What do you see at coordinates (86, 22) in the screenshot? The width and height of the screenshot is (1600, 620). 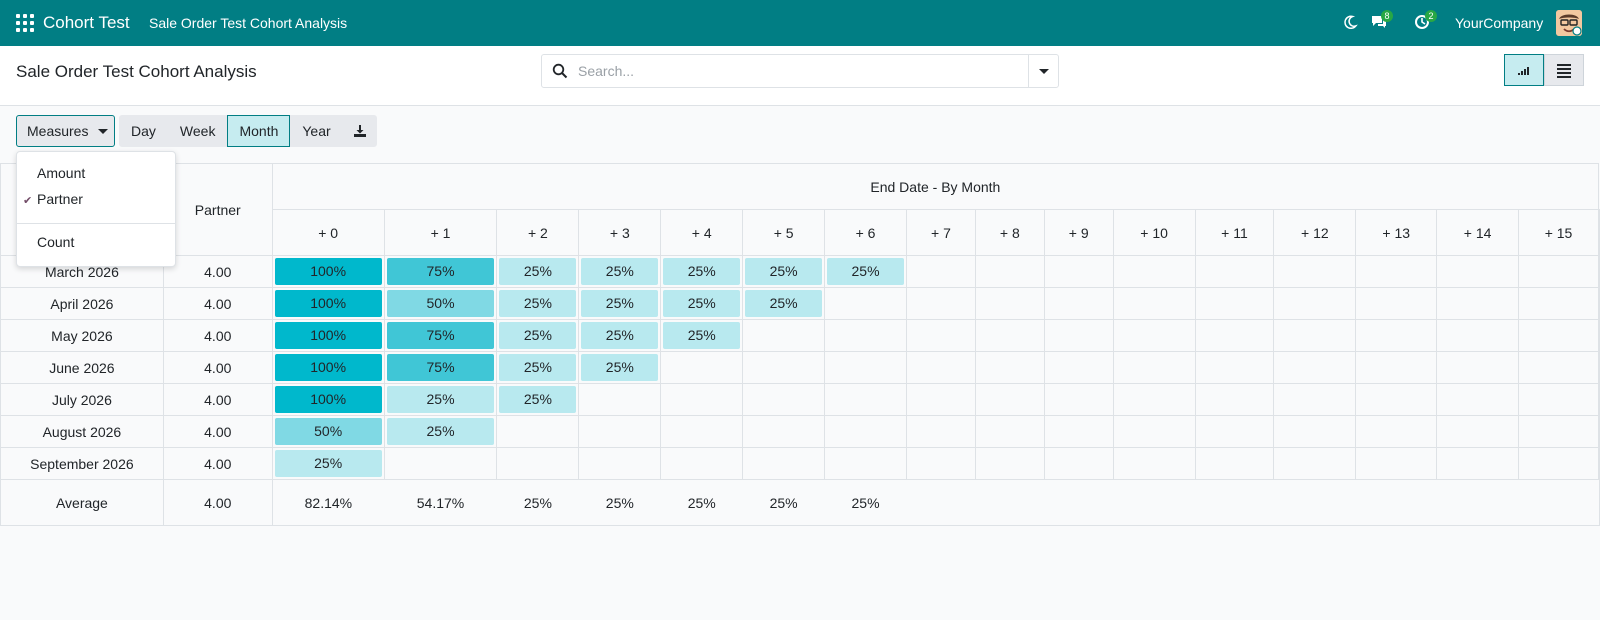 I see `app-name: Cohort Test` at bounding box center [86, 22].